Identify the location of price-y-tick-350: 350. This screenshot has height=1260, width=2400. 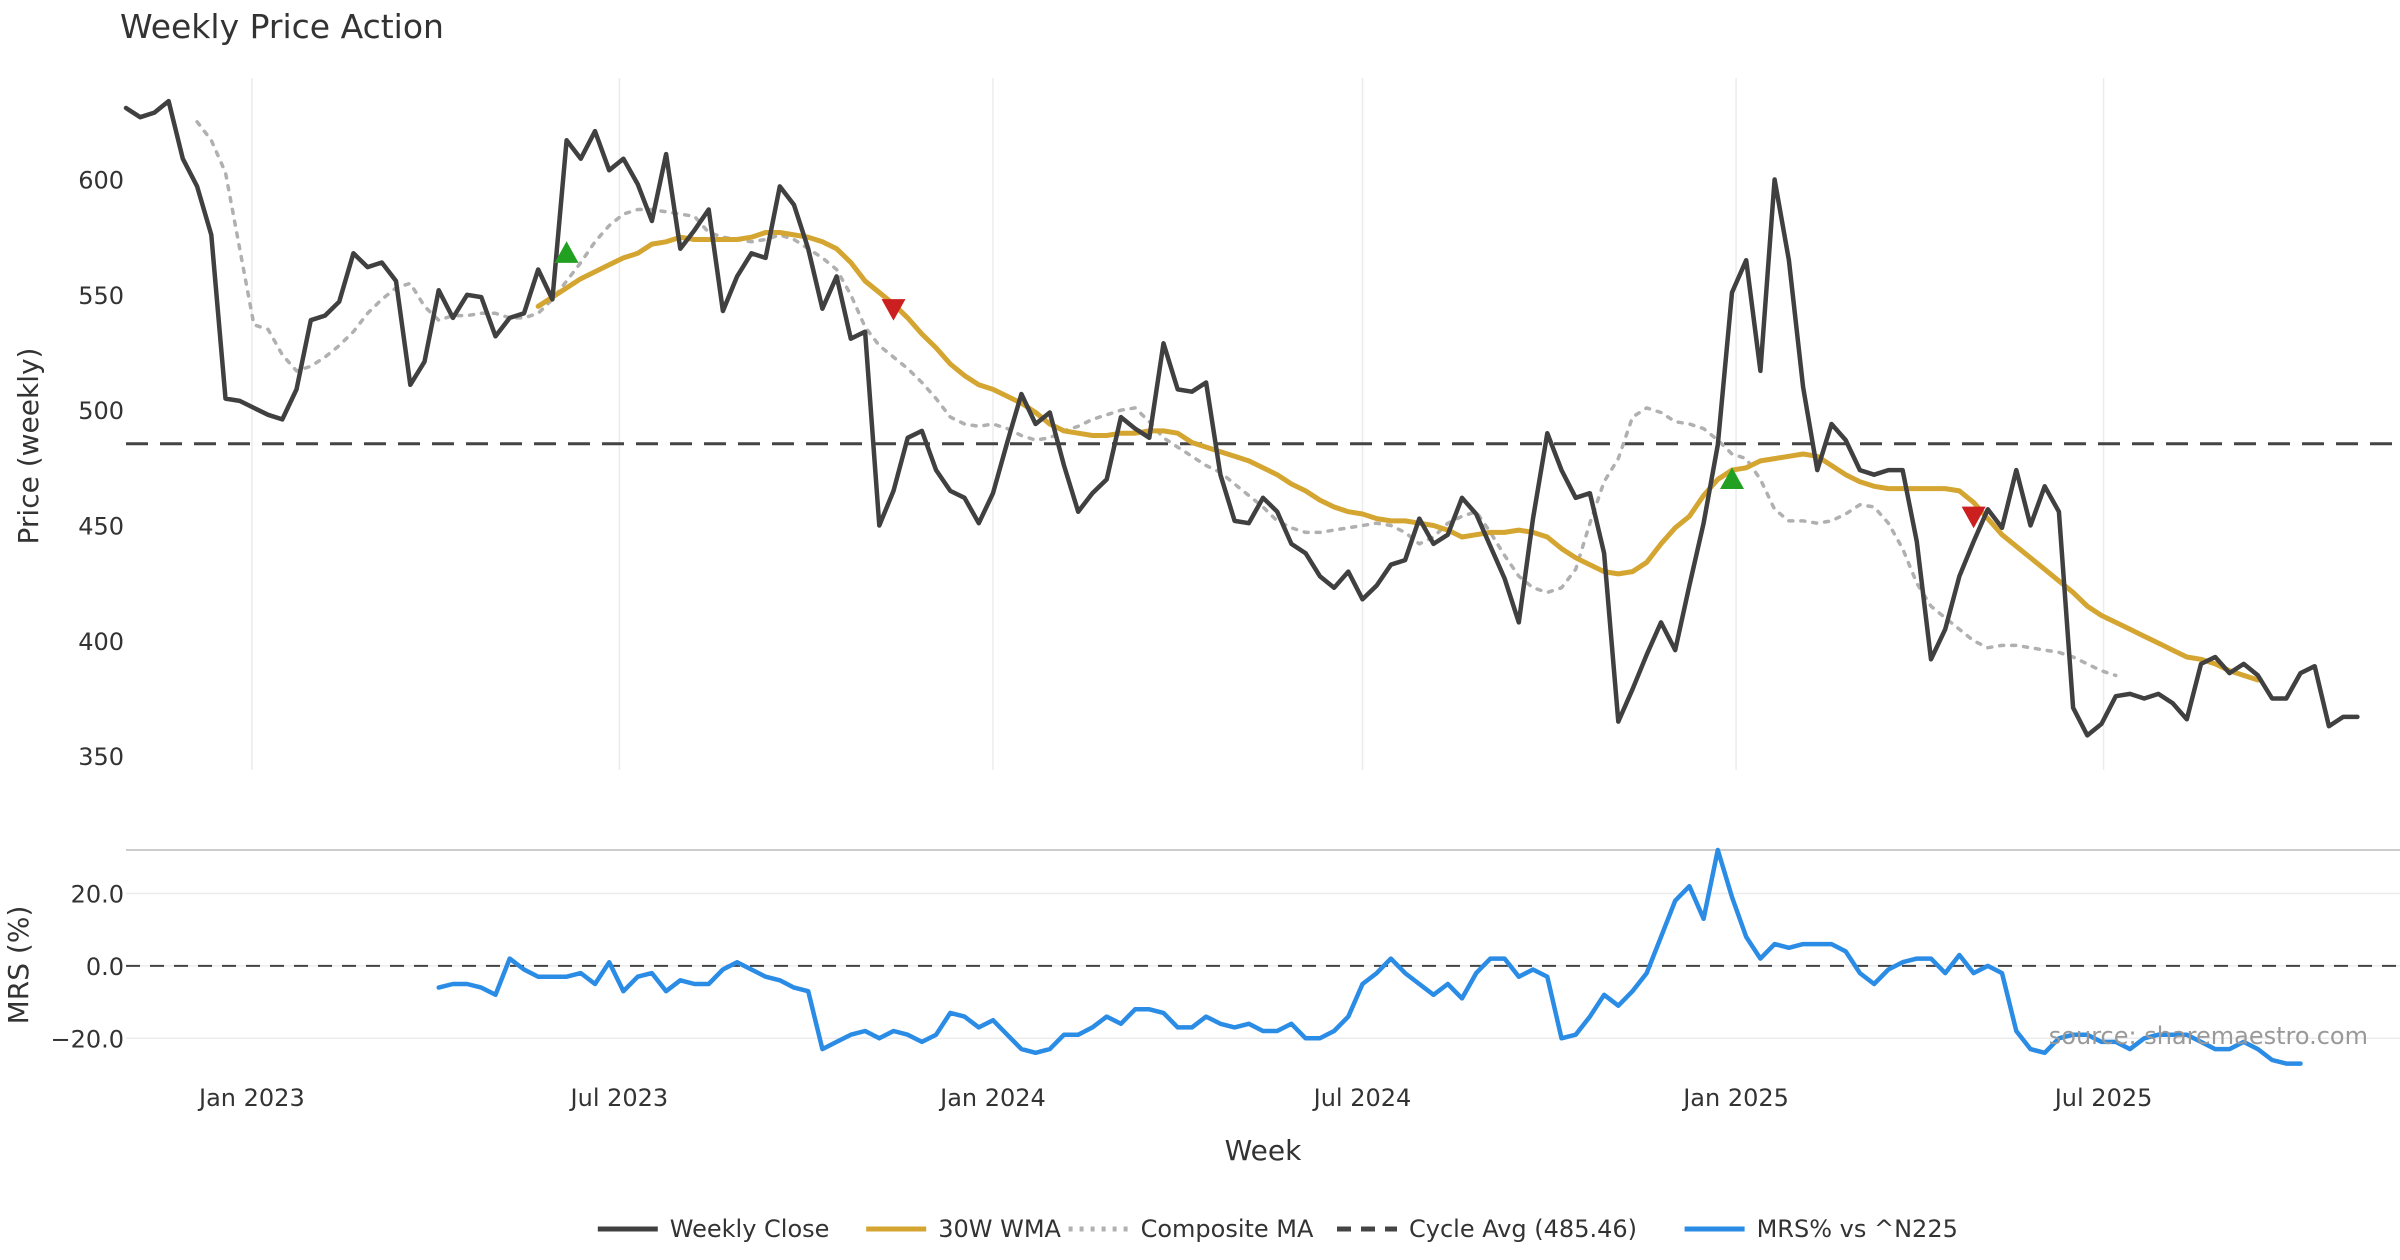
(101, 757).